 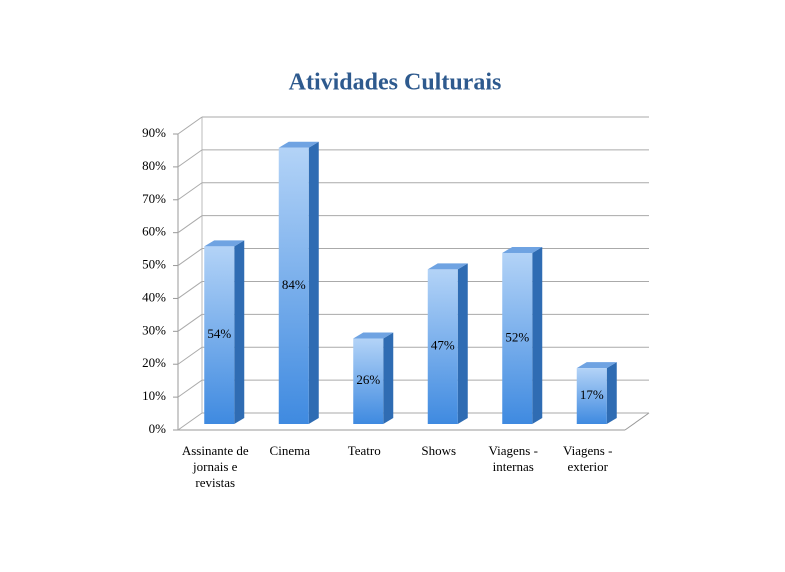 What do you see at coordinates (588, 458) in the screenshot?
I see `x-tick-label: Viagens - exterior` at bounding box center [588, 458].